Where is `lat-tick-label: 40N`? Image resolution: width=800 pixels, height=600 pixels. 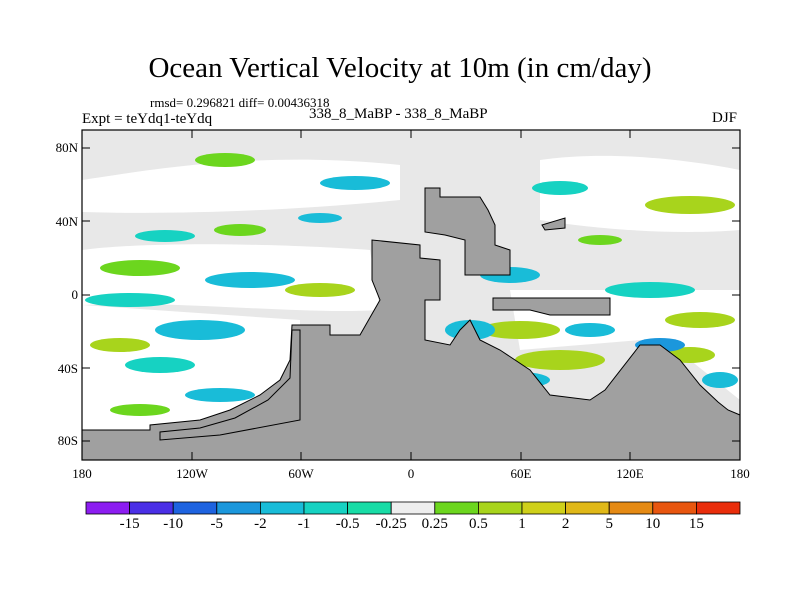
lat-tick-label: 40N is located at coordinates (66, 221).